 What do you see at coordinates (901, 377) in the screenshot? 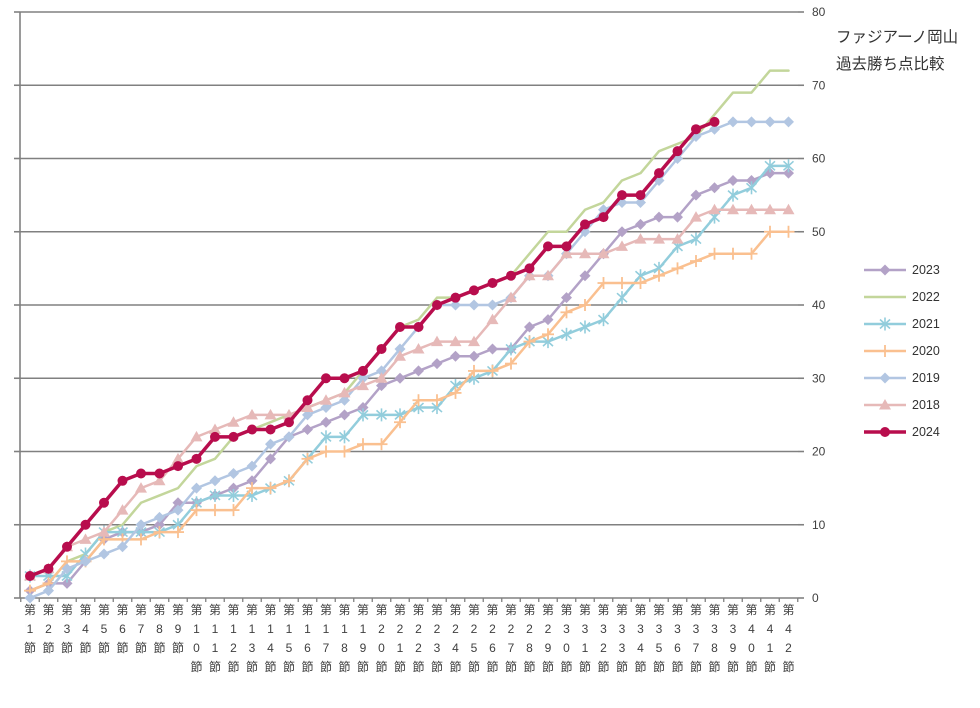
I see `legend-item-2019: 2019` at bounding box center [901, 377].